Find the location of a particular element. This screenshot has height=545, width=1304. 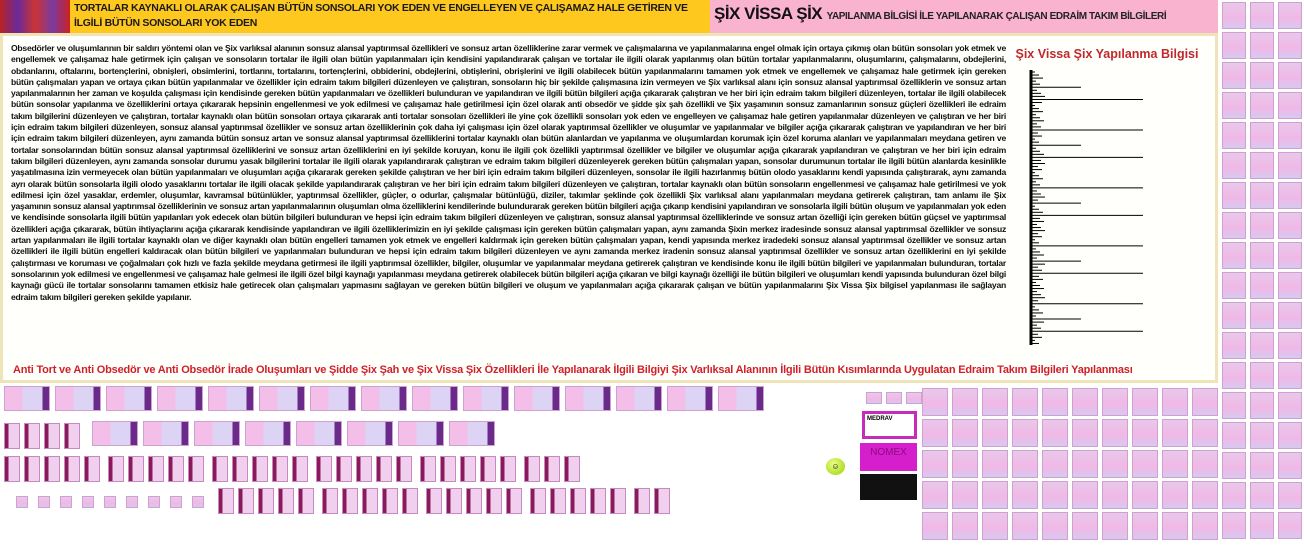

ad-banner-dark is located at coordinates (888, 487).